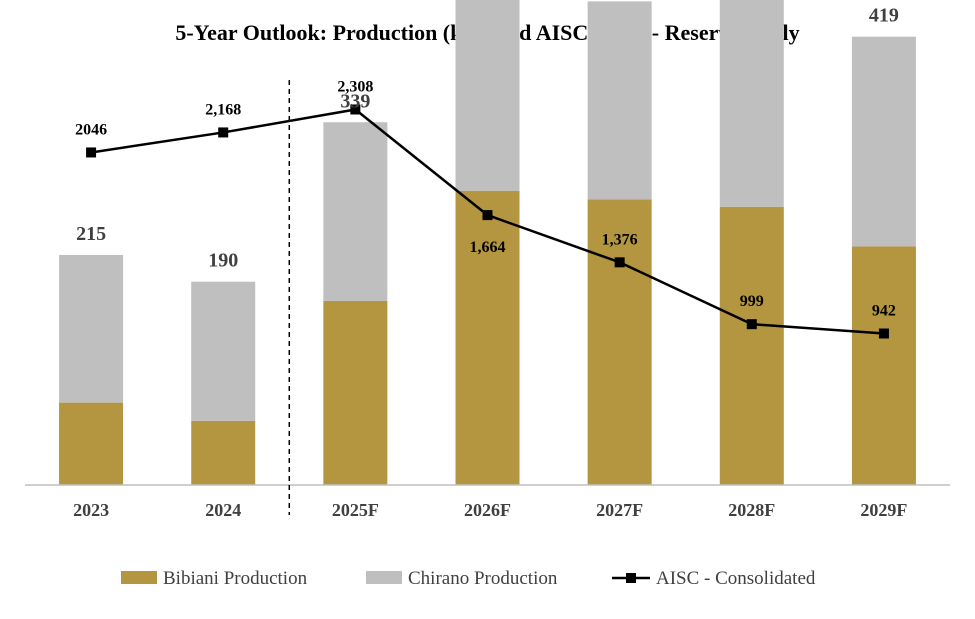 Image resolution: width=975 pixels, height=619 pixels. I want to click on x-tick-label-2029F: 2029F, so click(883, 510).